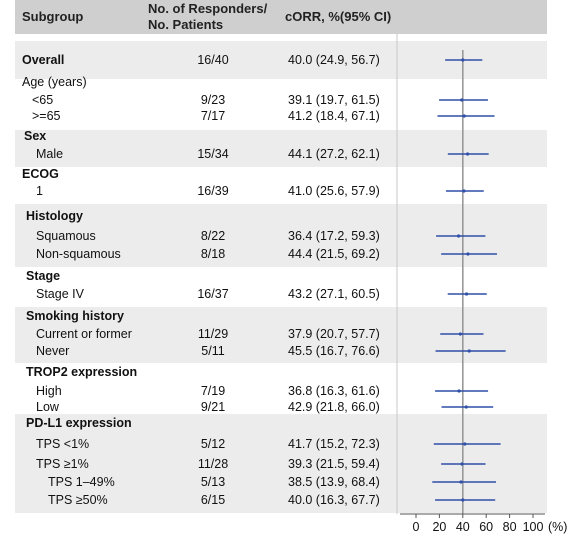 The image size is (579, 538). I want to click on table-row: Low 9/21 42.9 (21.8, 66.0), so click(208, 407).